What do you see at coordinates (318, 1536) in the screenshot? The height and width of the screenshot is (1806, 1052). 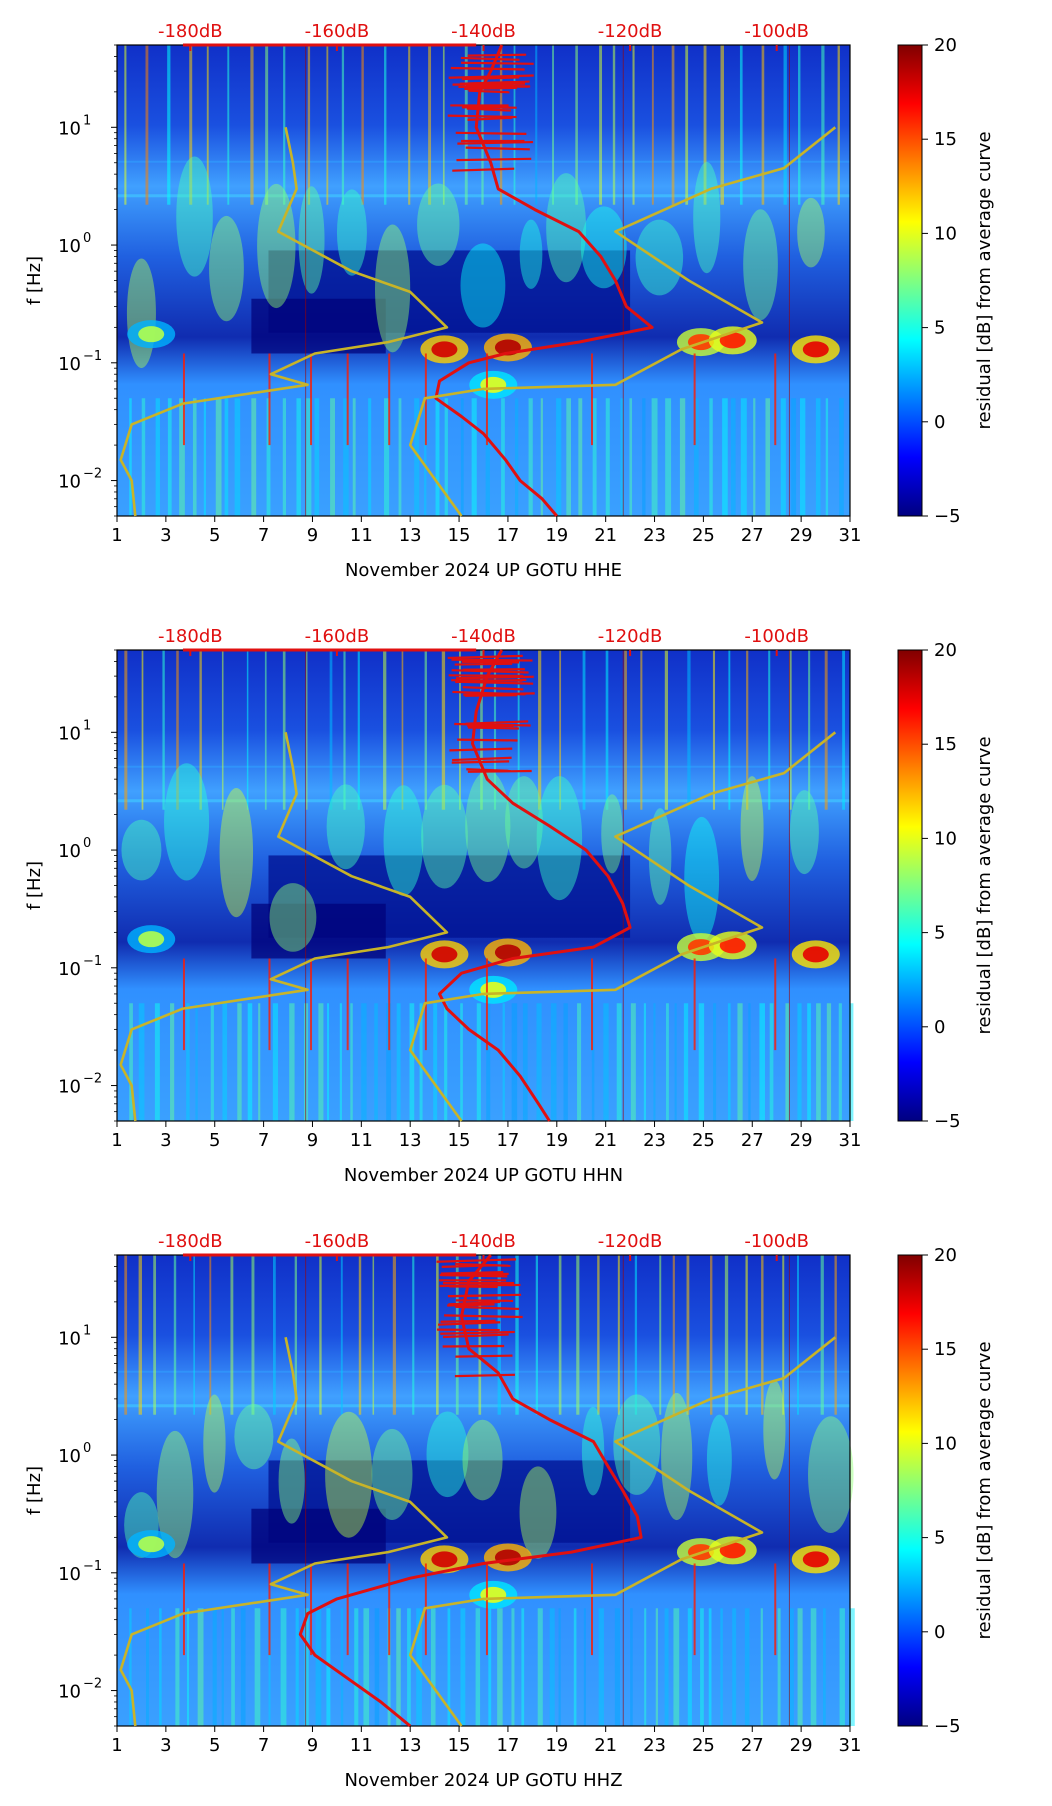 I see `quiet-band` at bounding box center [318, 1536].